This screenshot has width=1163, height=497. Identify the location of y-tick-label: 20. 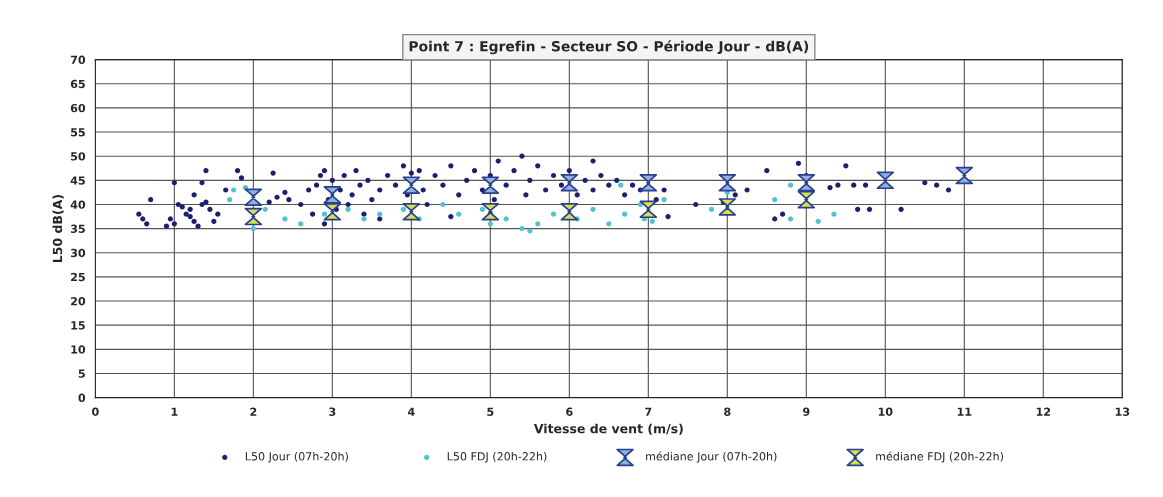
(78, 301).